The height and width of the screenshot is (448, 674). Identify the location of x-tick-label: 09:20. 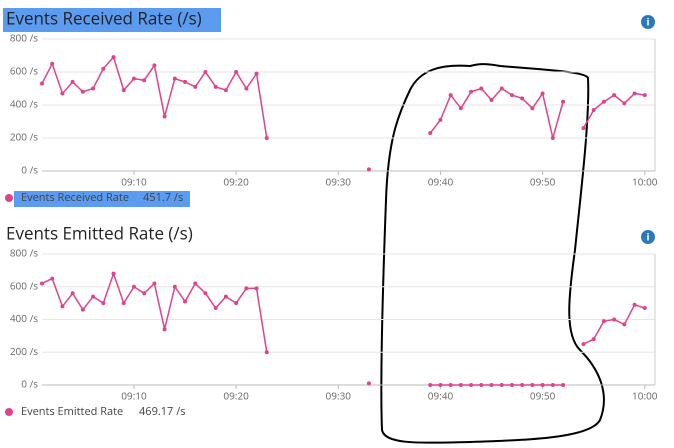
(236, 396).